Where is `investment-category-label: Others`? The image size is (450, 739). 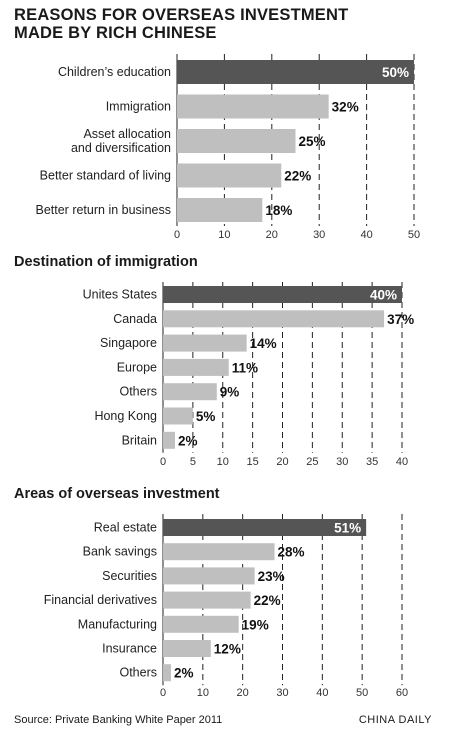
investment-category-label: Others is located at coordinates (138, 673).